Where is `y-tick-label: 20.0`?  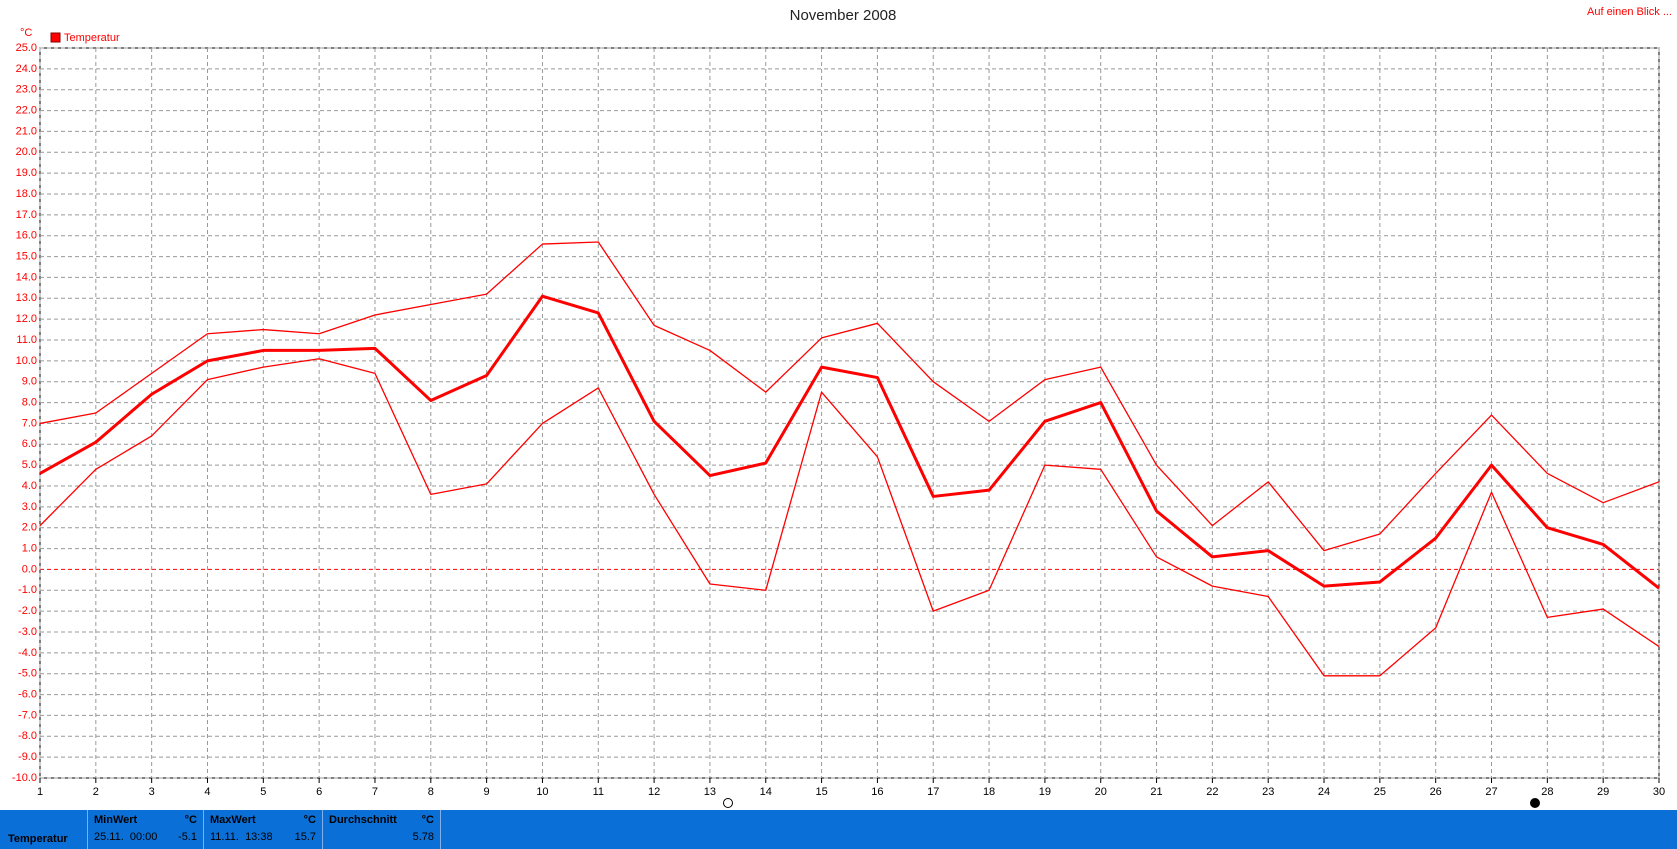 y-tick-label: 20.0 is located at coordinates (26, 152).